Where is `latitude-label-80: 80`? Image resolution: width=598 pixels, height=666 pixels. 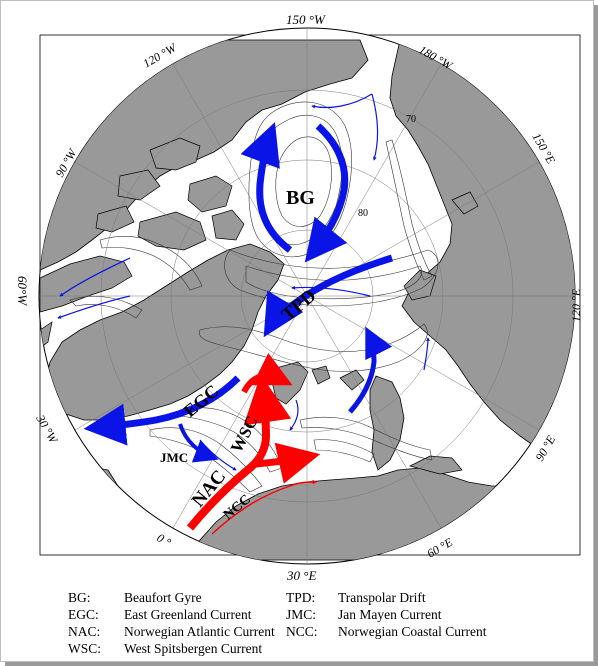 latitude-label-80: 80 is located at coordinates (363, 213).